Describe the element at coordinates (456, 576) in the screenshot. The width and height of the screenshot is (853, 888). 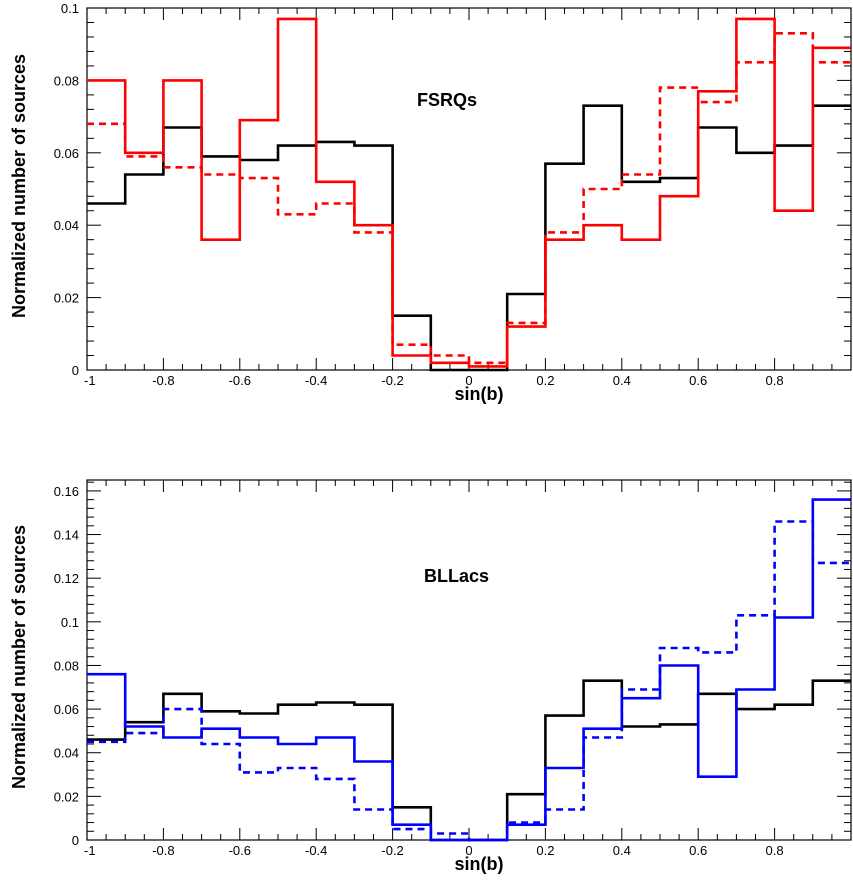
I see `panel-label: BLLacs` at that location.